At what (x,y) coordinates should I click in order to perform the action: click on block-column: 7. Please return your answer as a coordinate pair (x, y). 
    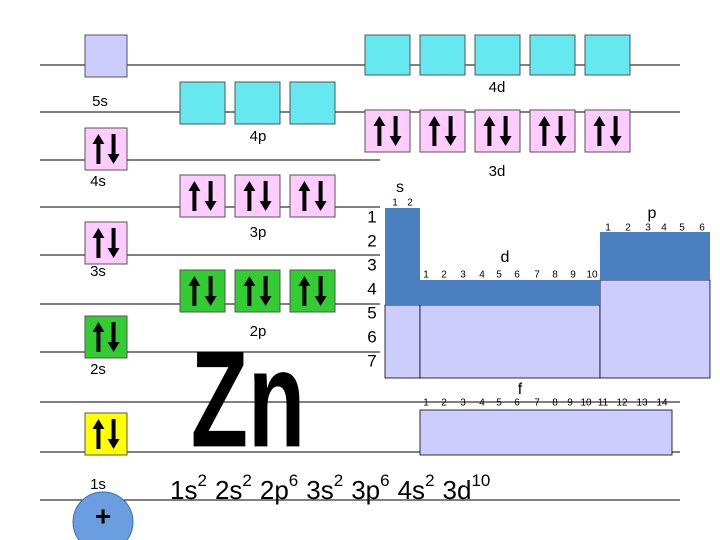
    Looking at the image, I should click on (537, 275).